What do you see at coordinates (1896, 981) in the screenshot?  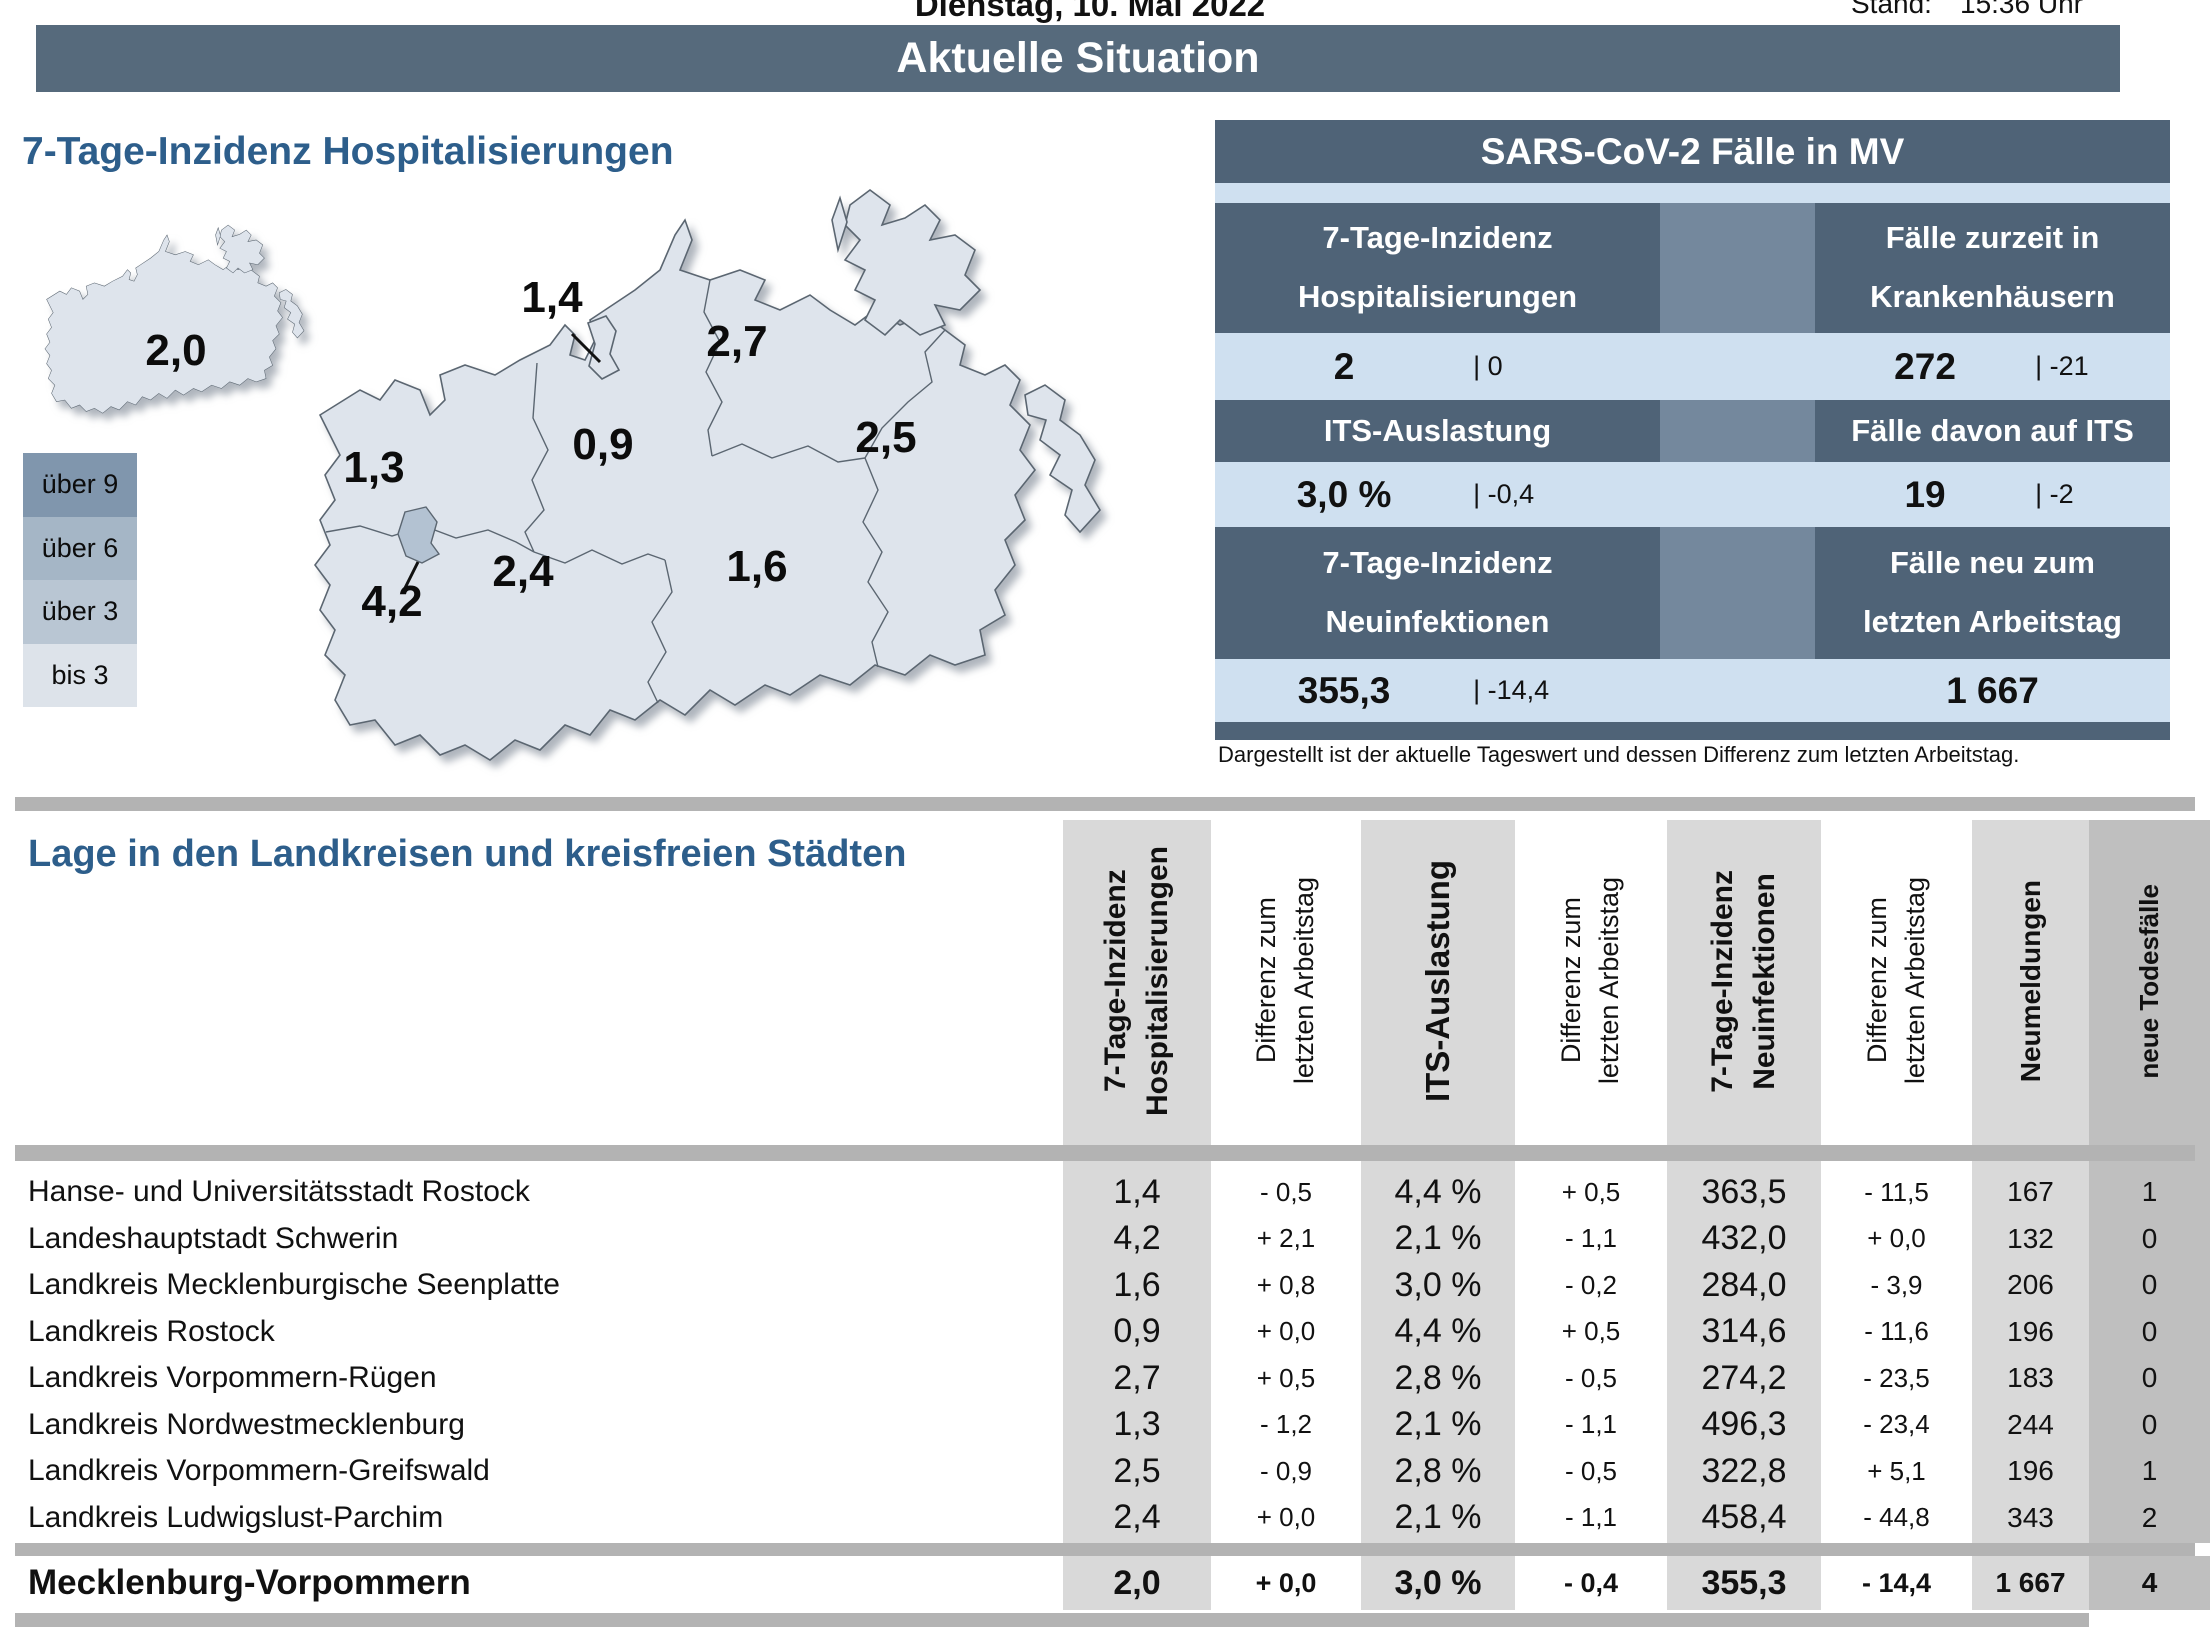 I see `column-header-diff-3: Differenz zum letzten Arbeitstag` at bounding box center [1896, 981].